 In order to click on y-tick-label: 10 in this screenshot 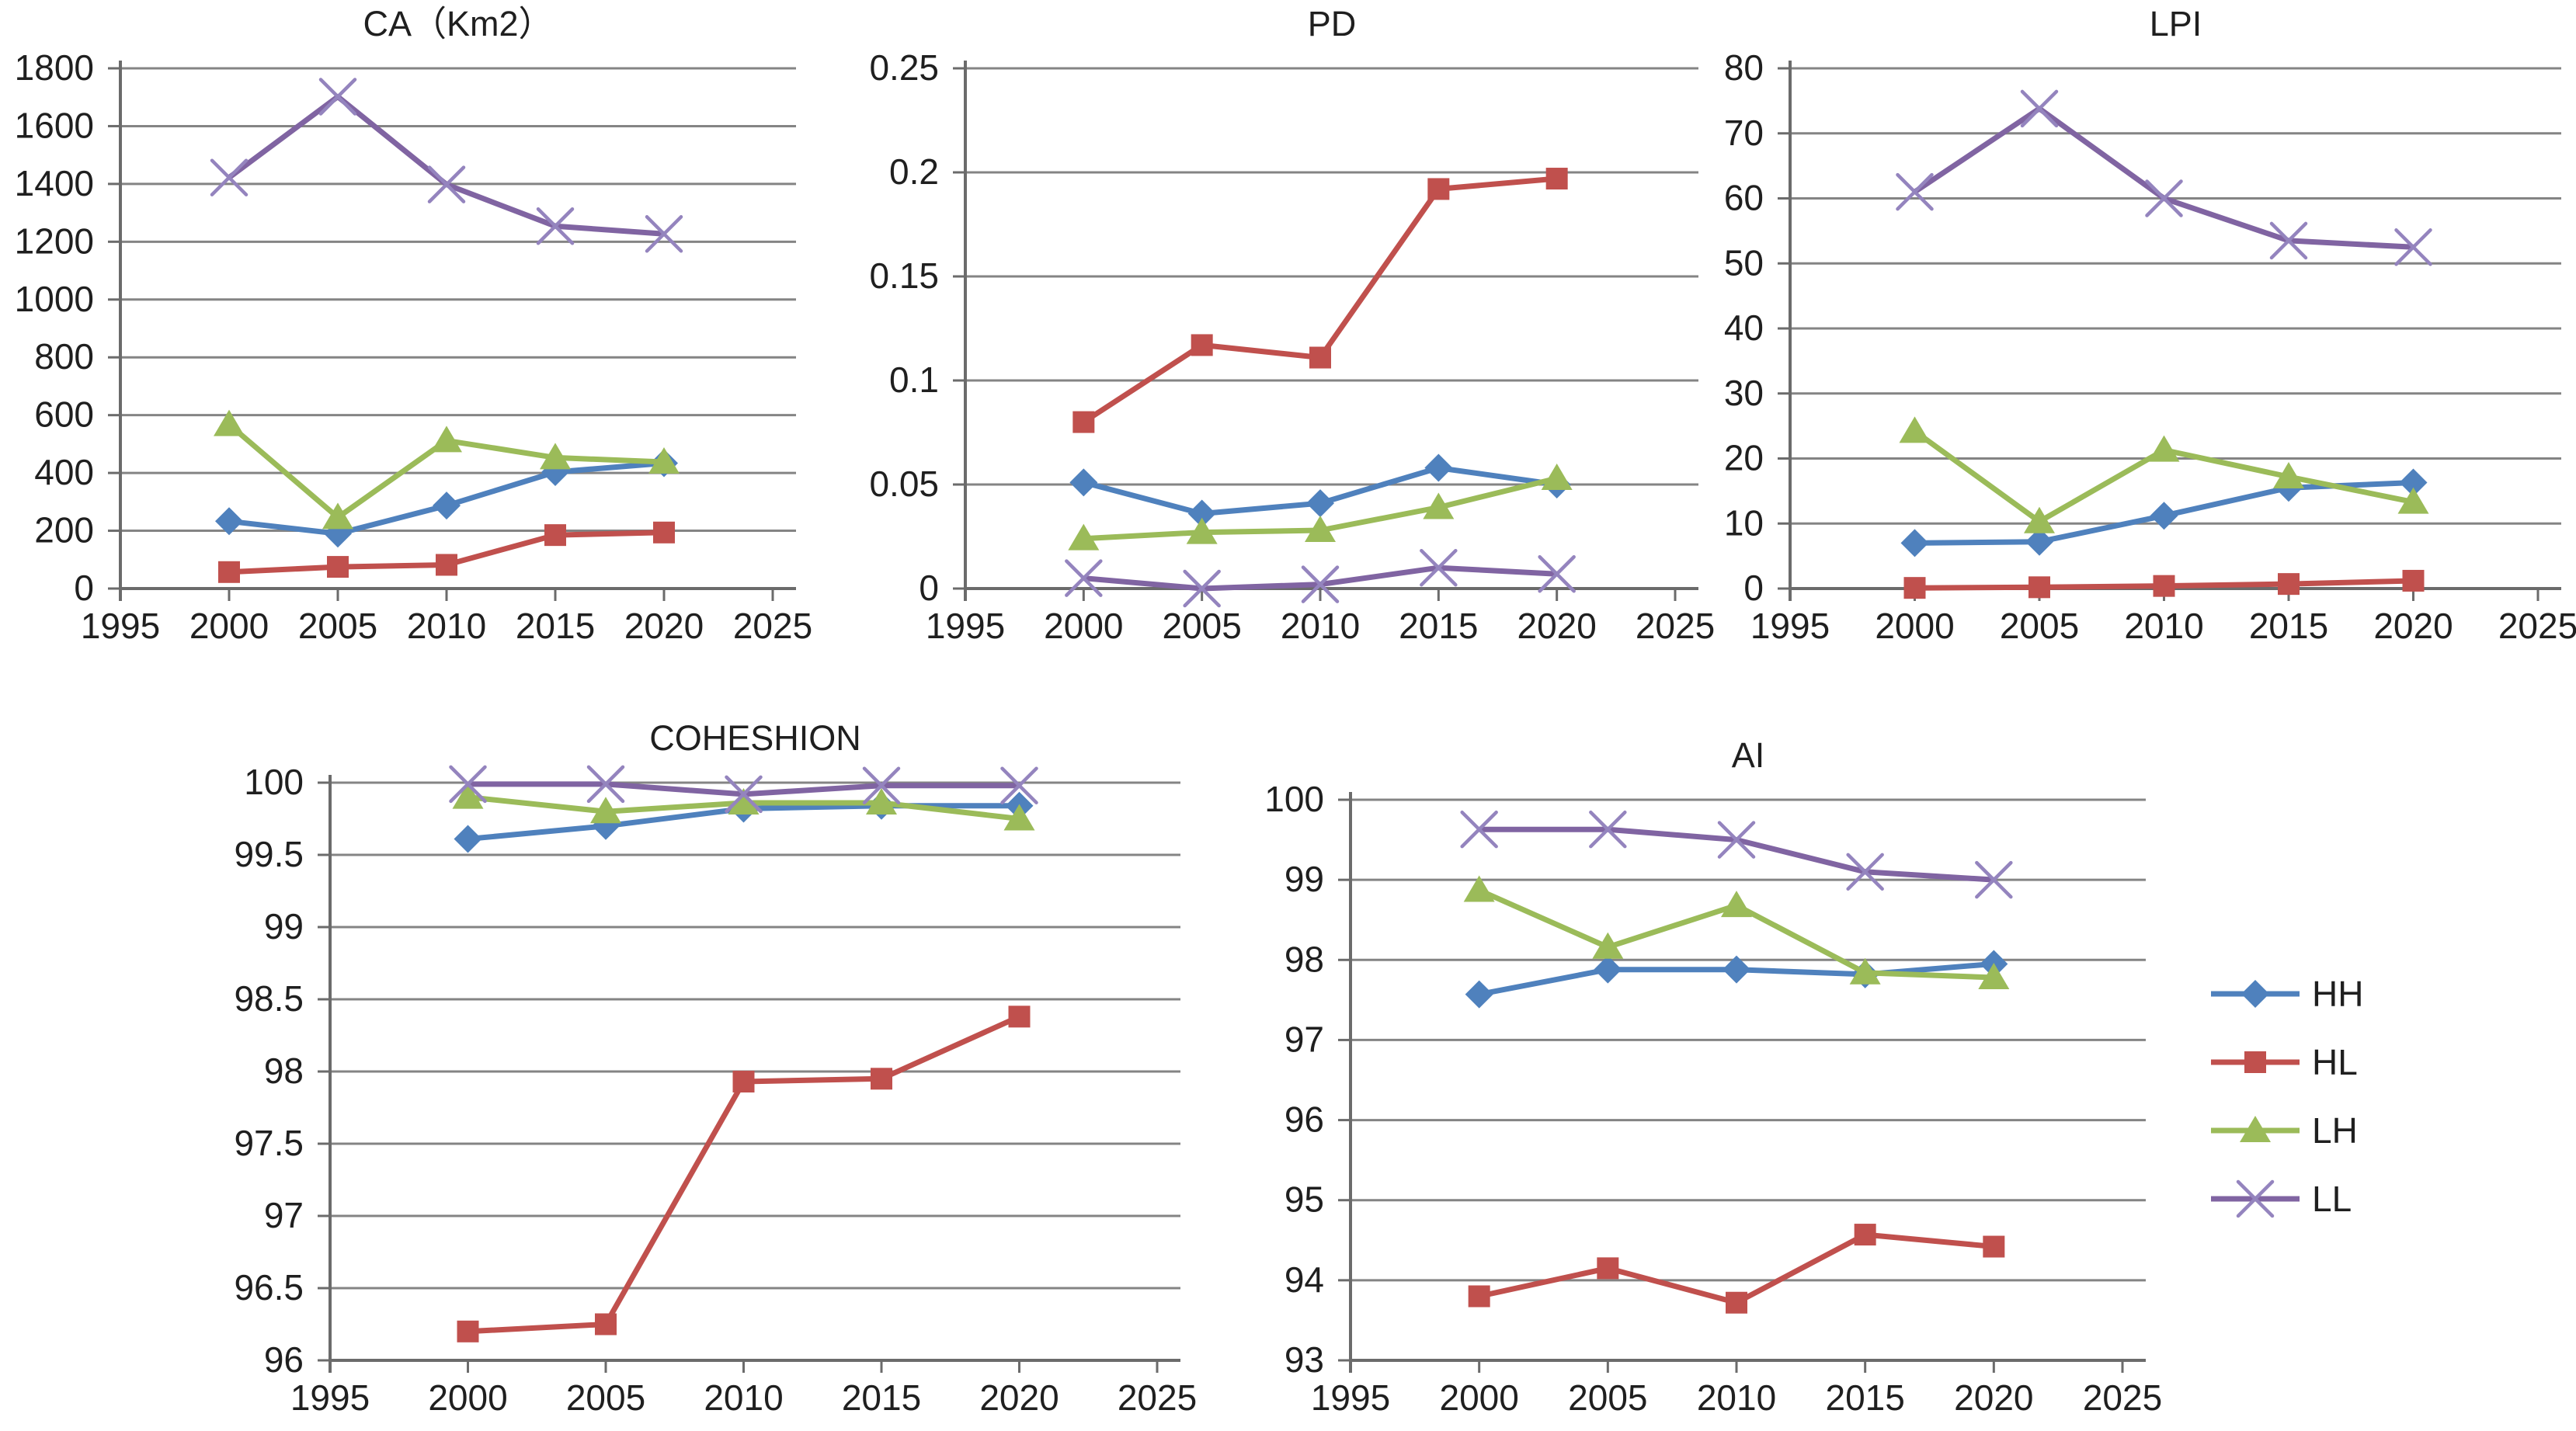, I will do `click(1744, 522)`.